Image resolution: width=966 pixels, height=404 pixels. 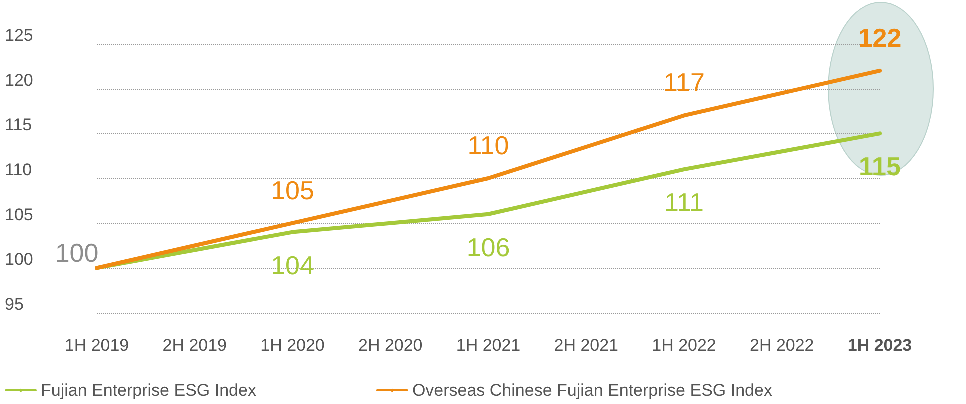 What do you see at coordinates (684, 203) in the screenshot?
I see `data-label: 111` at bounding box center [684, 203].